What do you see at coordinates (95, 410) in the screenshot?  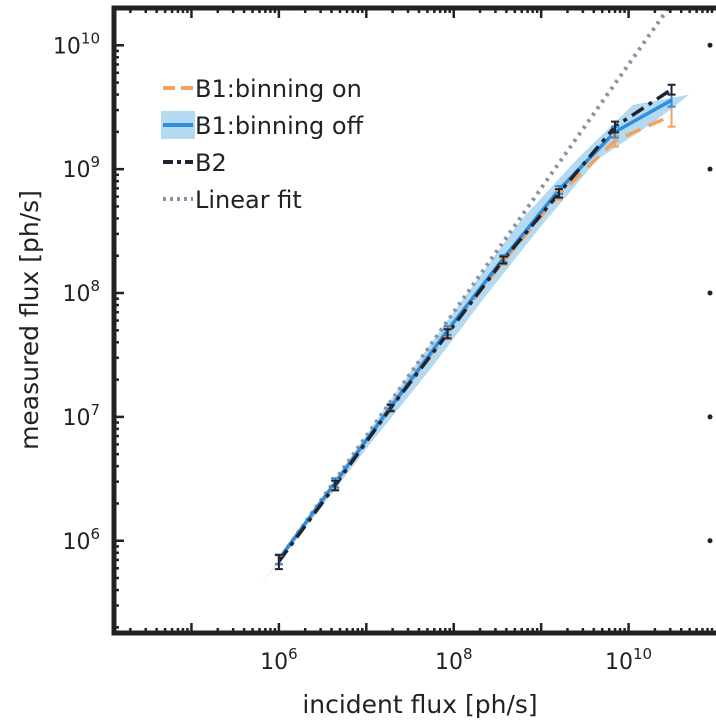 I see `y-tick-label-exp: 7` at bounding box center [95, 410].